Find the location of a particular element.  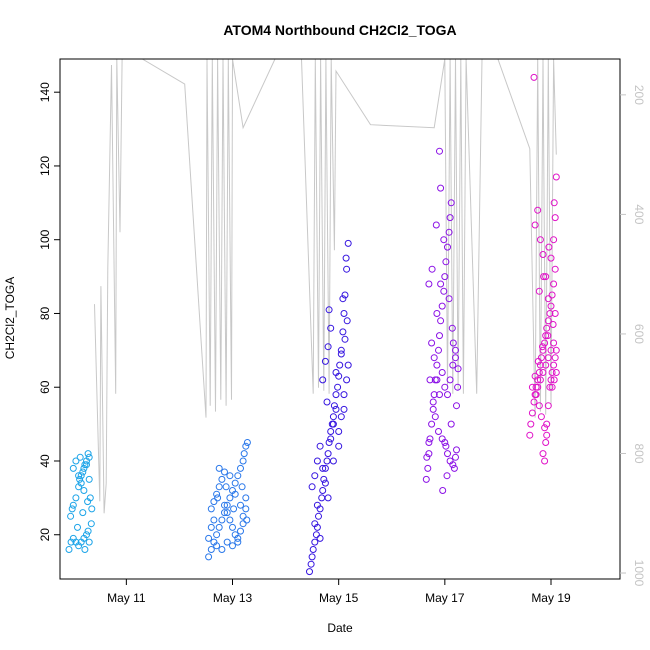

y-axis: 20 40 60 80 100 120 140 is located at coordinates (49, 311).